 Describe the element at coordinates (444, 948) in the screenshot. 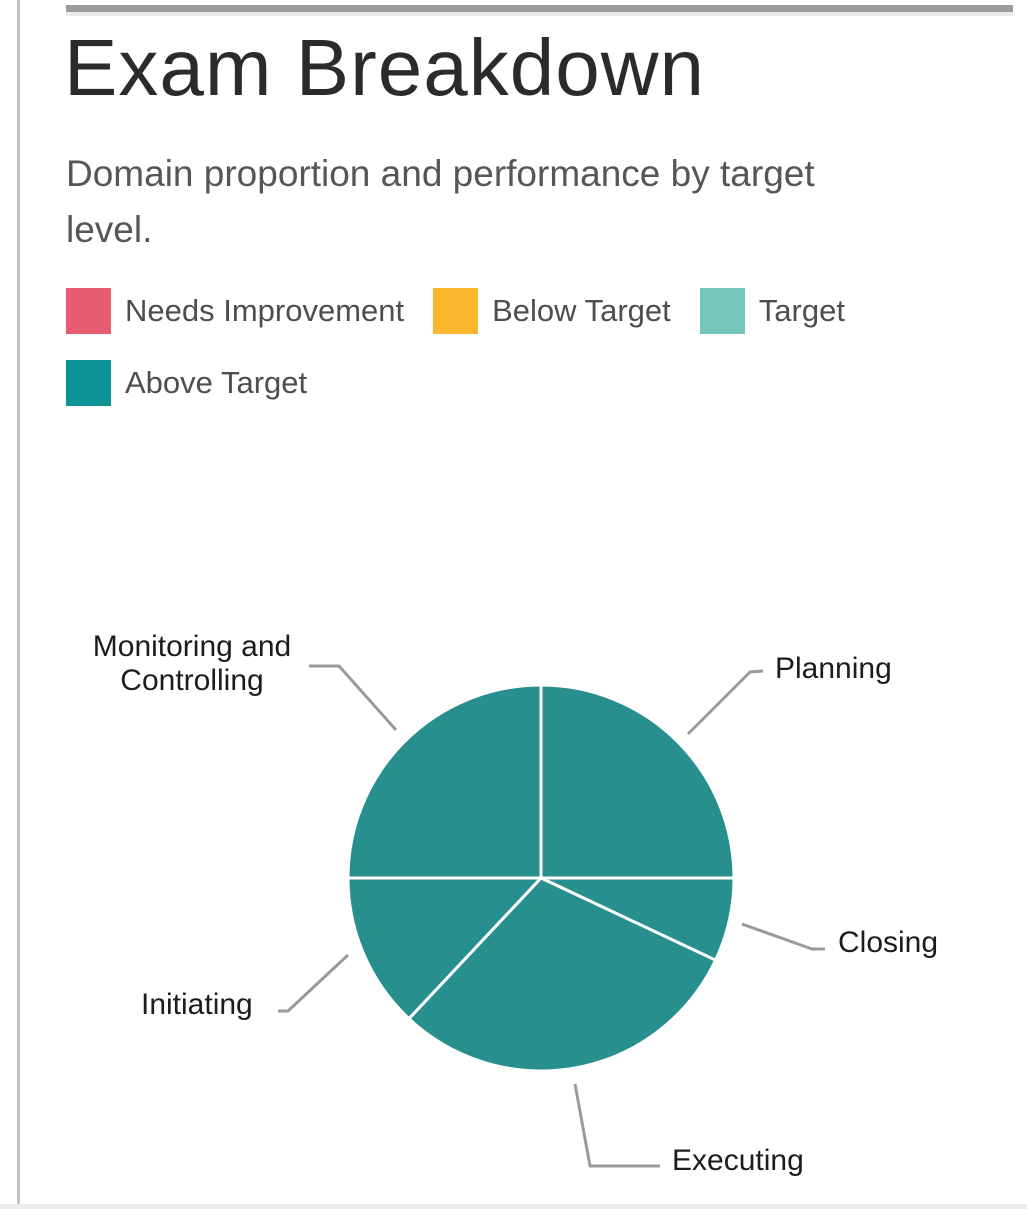

I see `pie-slice-initiating` at that location.